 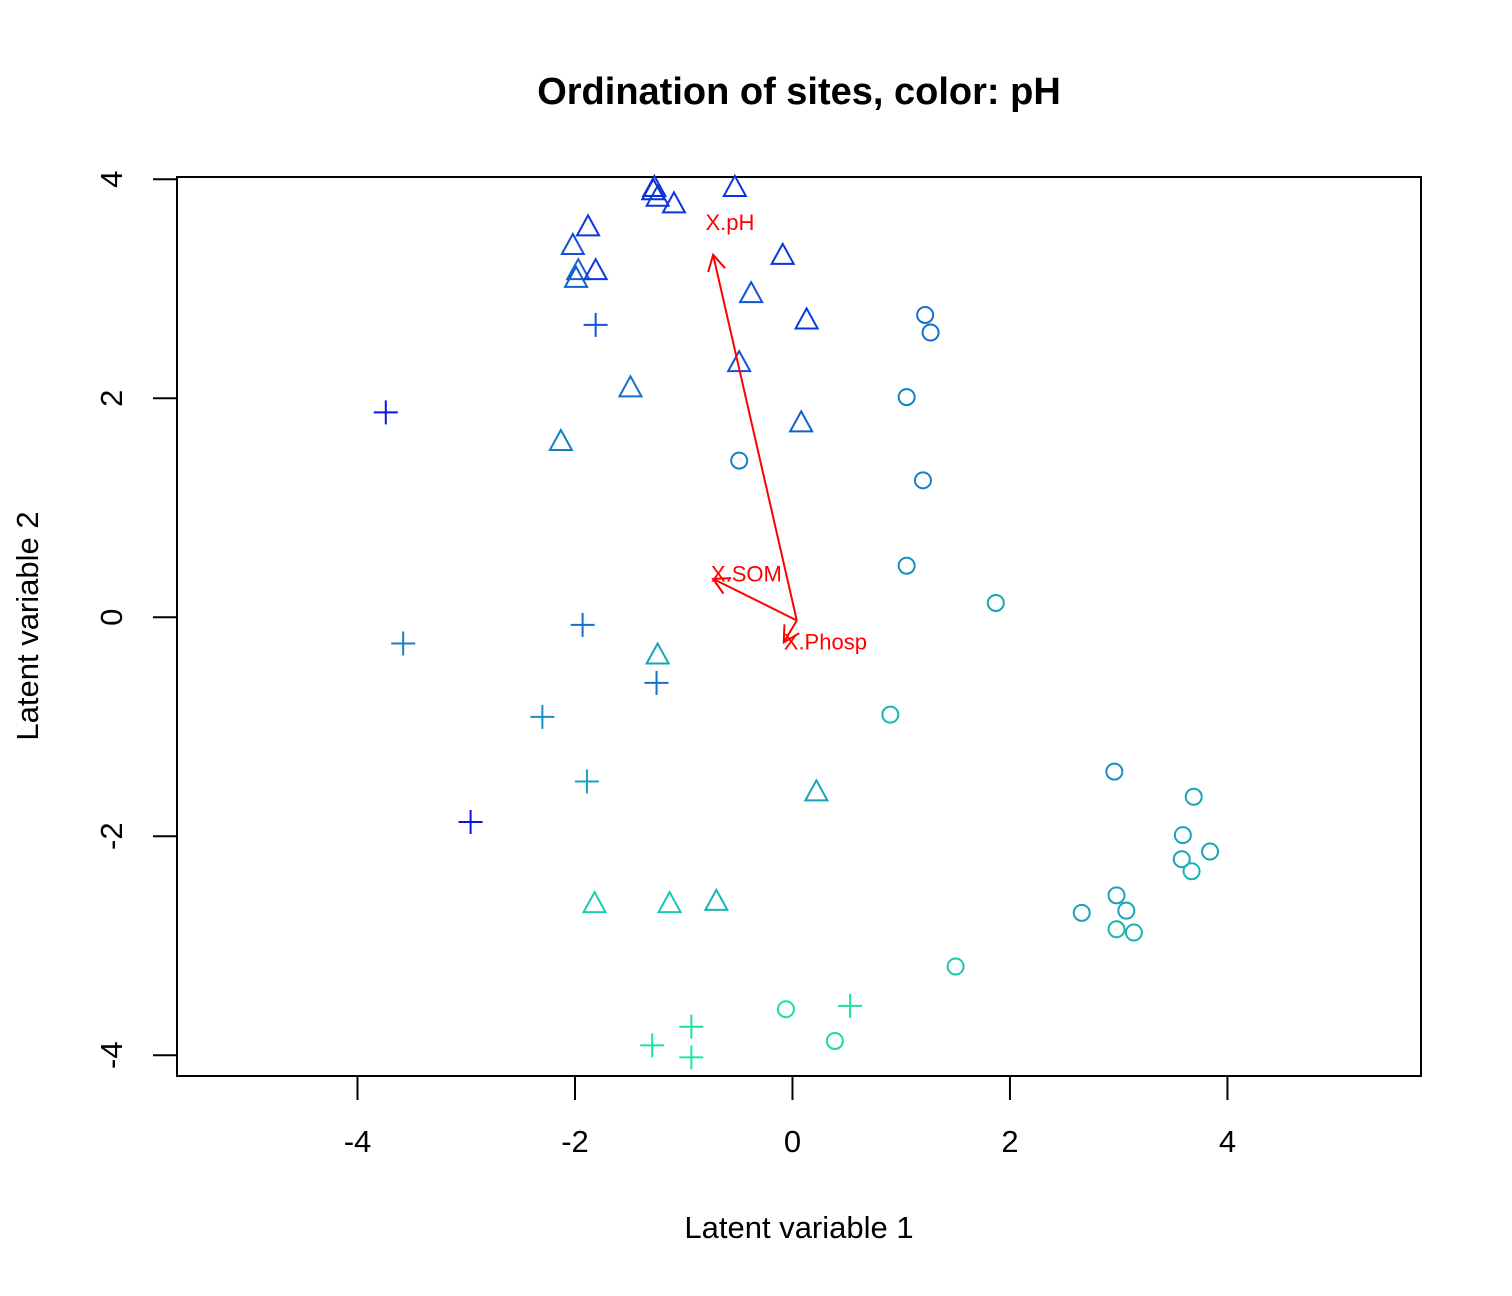 What do you see at coordinates (1009, 1141) in the screenshot?
I see `x-tick-label: 2` at bounding box center [1009, 1141].